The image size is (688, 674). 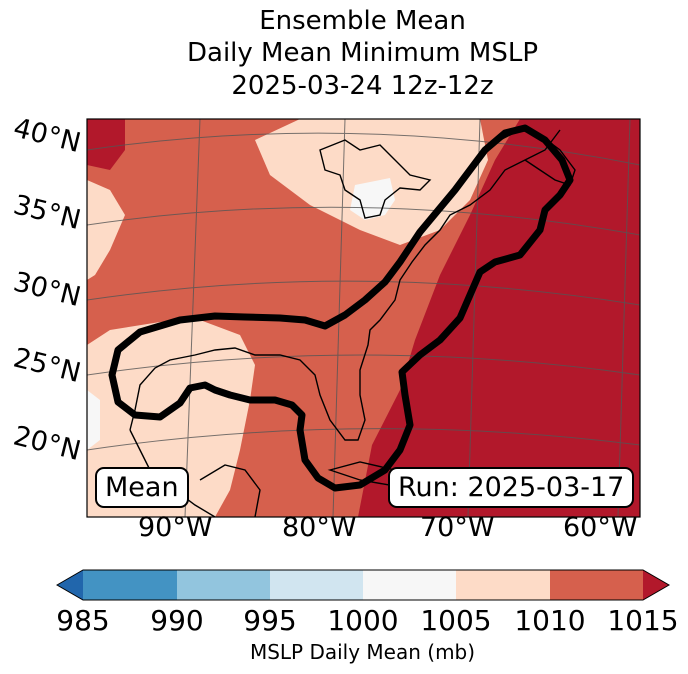 I want to click on mean-label-box: Mean, so click(x=142, y=487).